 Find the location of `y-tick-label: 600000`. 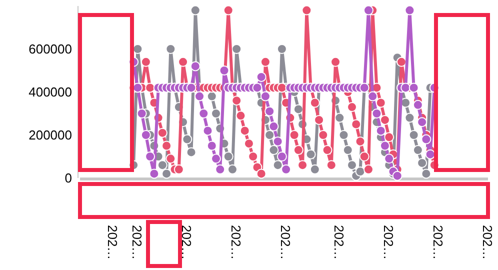

y-tick-label: 600000 is located at coordinates (50, 49).